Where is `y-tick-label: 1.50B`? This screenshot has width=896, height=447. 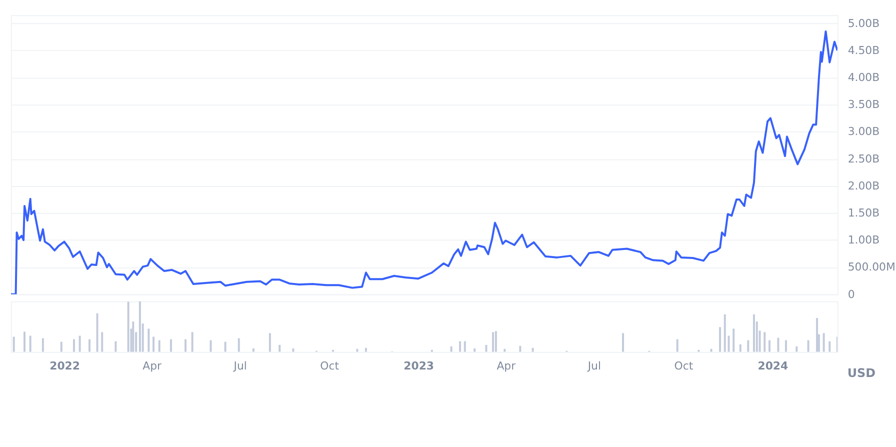 y-tick-label: 1.50B is located at coordinates (864, 213).